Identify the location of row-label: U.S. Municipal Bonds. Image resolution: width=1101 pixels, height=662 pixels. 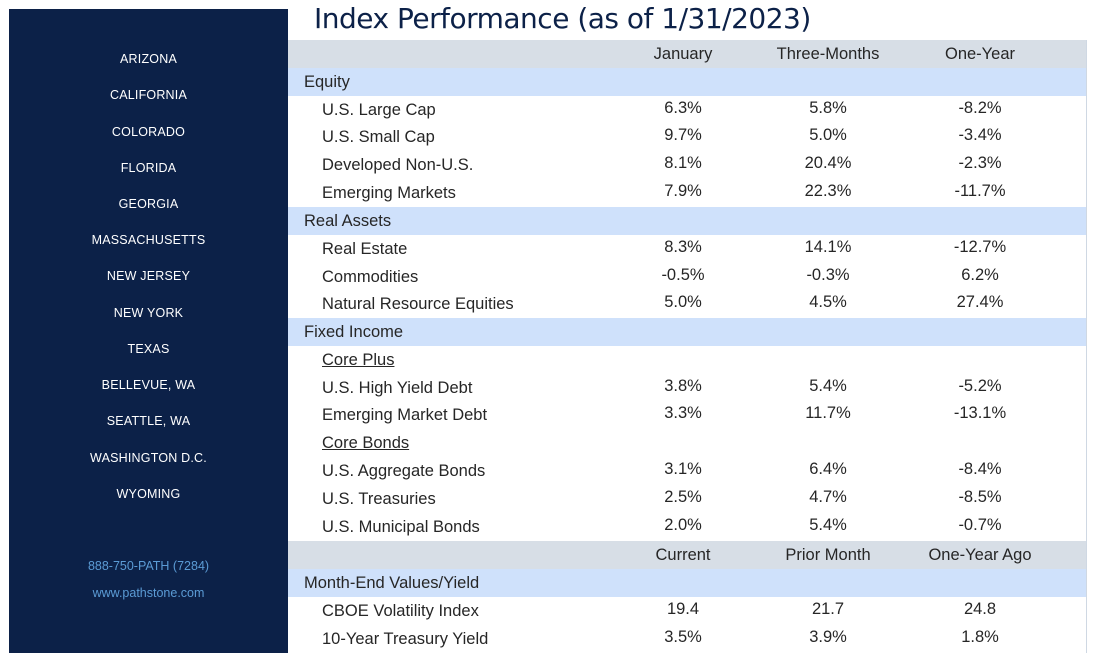
(401, 526).